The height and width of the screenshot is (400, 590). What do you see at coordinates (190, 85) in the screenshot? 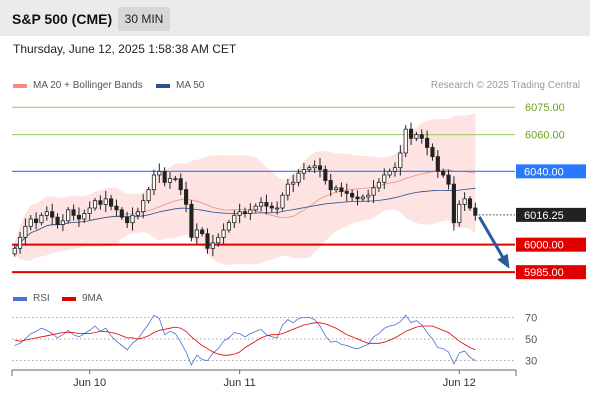
I see `legend-ma50-label: MA 50` at bounding box center [190, 85].